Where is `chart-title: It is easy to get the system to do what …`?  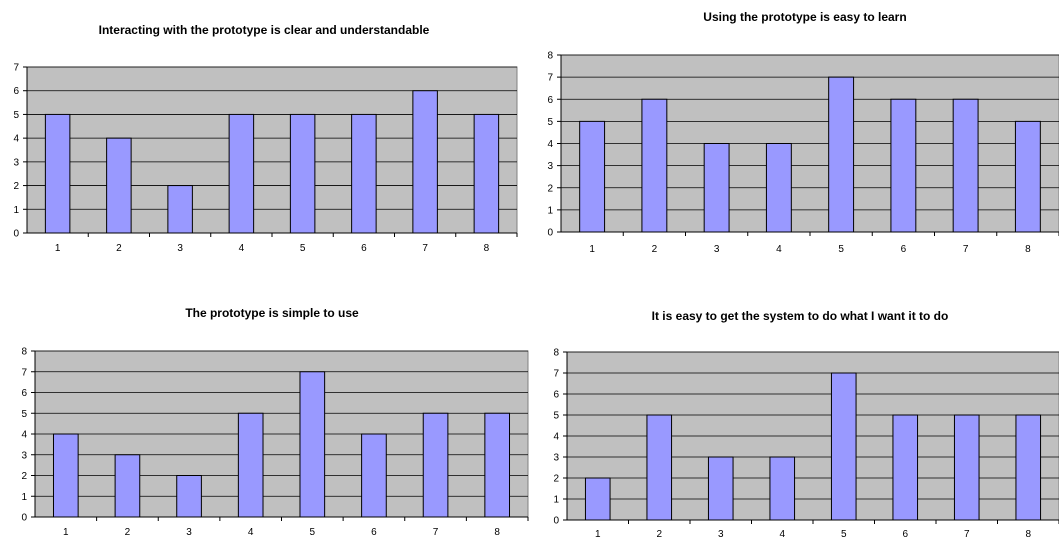
chart-title: It is easy to get the system to do what … is located at coordinates (800, 316).